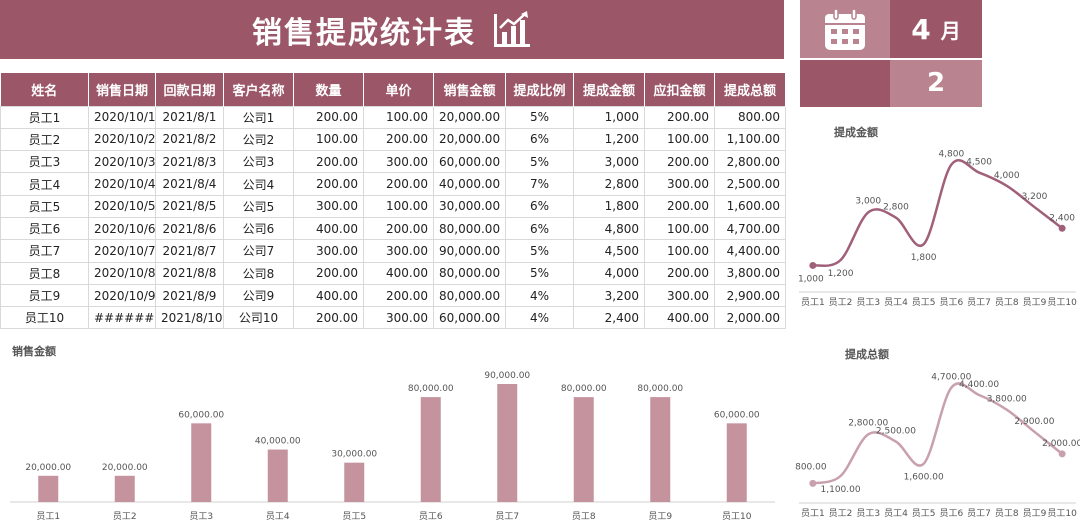  Describe the element at coordinates (258, 117) in the screenshot. I see `table-cell: 公司1` at that location.